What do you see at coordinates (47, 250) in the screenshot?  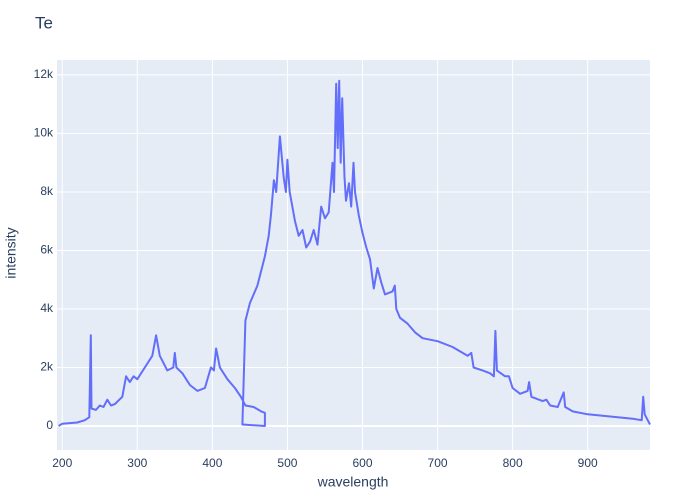 I see `y-tick-label: 6k` at bounding box center [47, 250].